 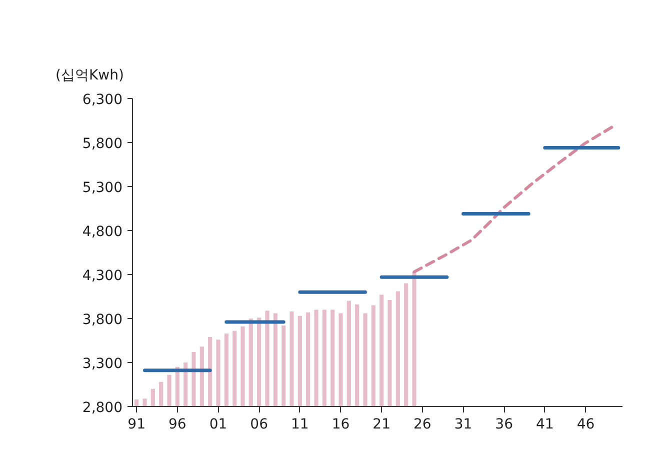 I want to click on y-tick-label: 6,300, so click(x=102, y=100).